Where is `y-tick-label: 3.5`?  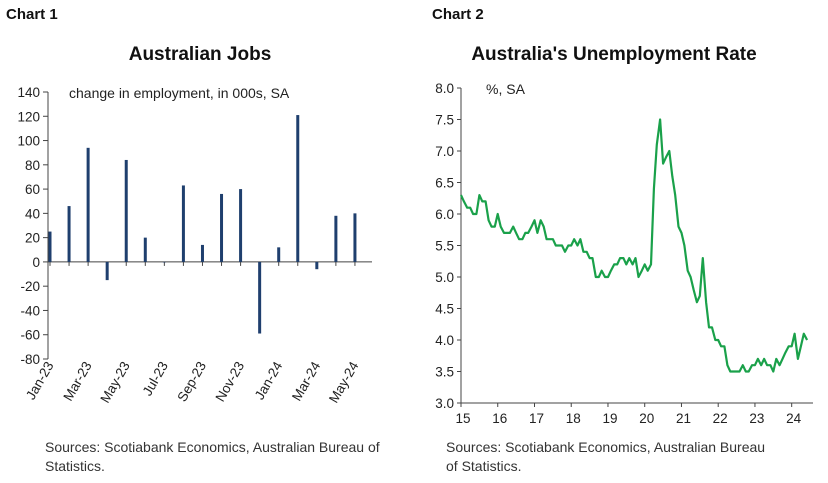
y-tick-label: 3.5 is located at coordinates (444, 372).